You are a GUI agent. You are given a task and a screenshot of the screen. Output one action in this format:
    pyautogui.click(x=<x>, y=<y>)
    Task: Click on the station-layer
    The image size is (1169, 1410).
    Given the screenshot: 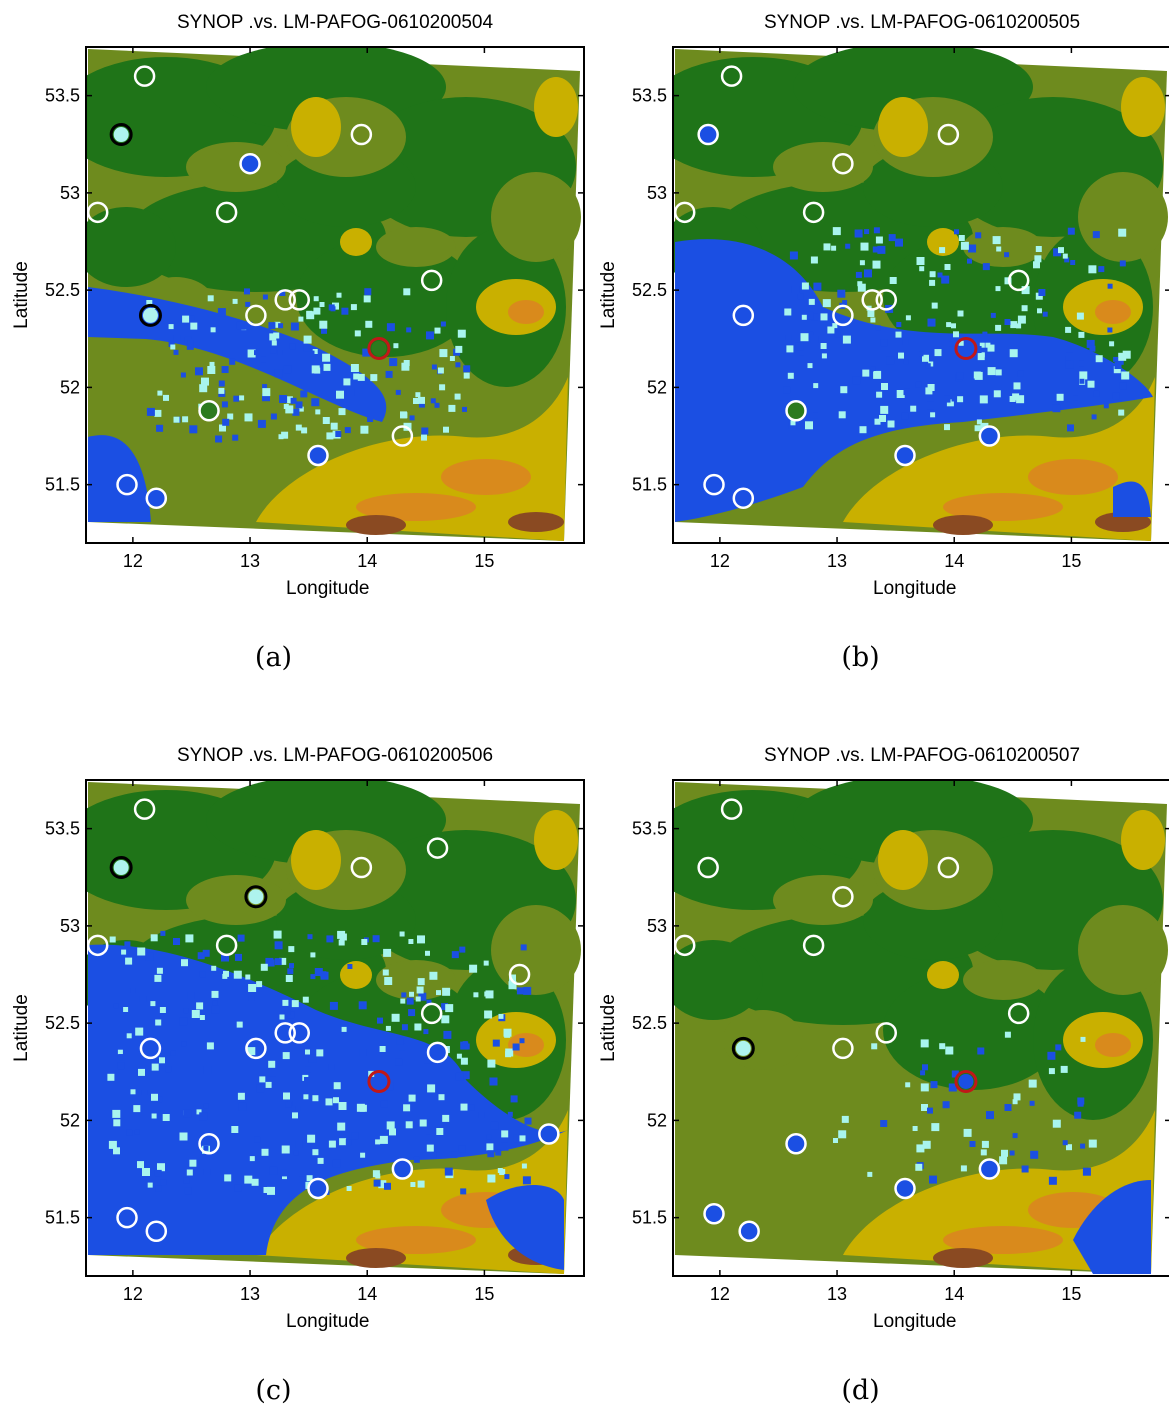 What is the action you would take?
    pyautogui.click(x=851, y=287)
    